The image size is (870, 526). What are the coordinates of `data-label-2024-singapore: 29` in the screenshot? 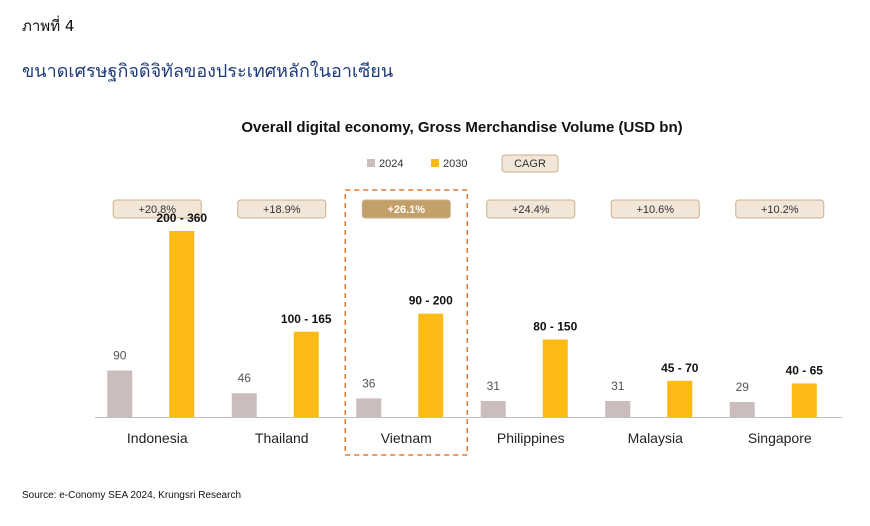 It's located at (743, 387).